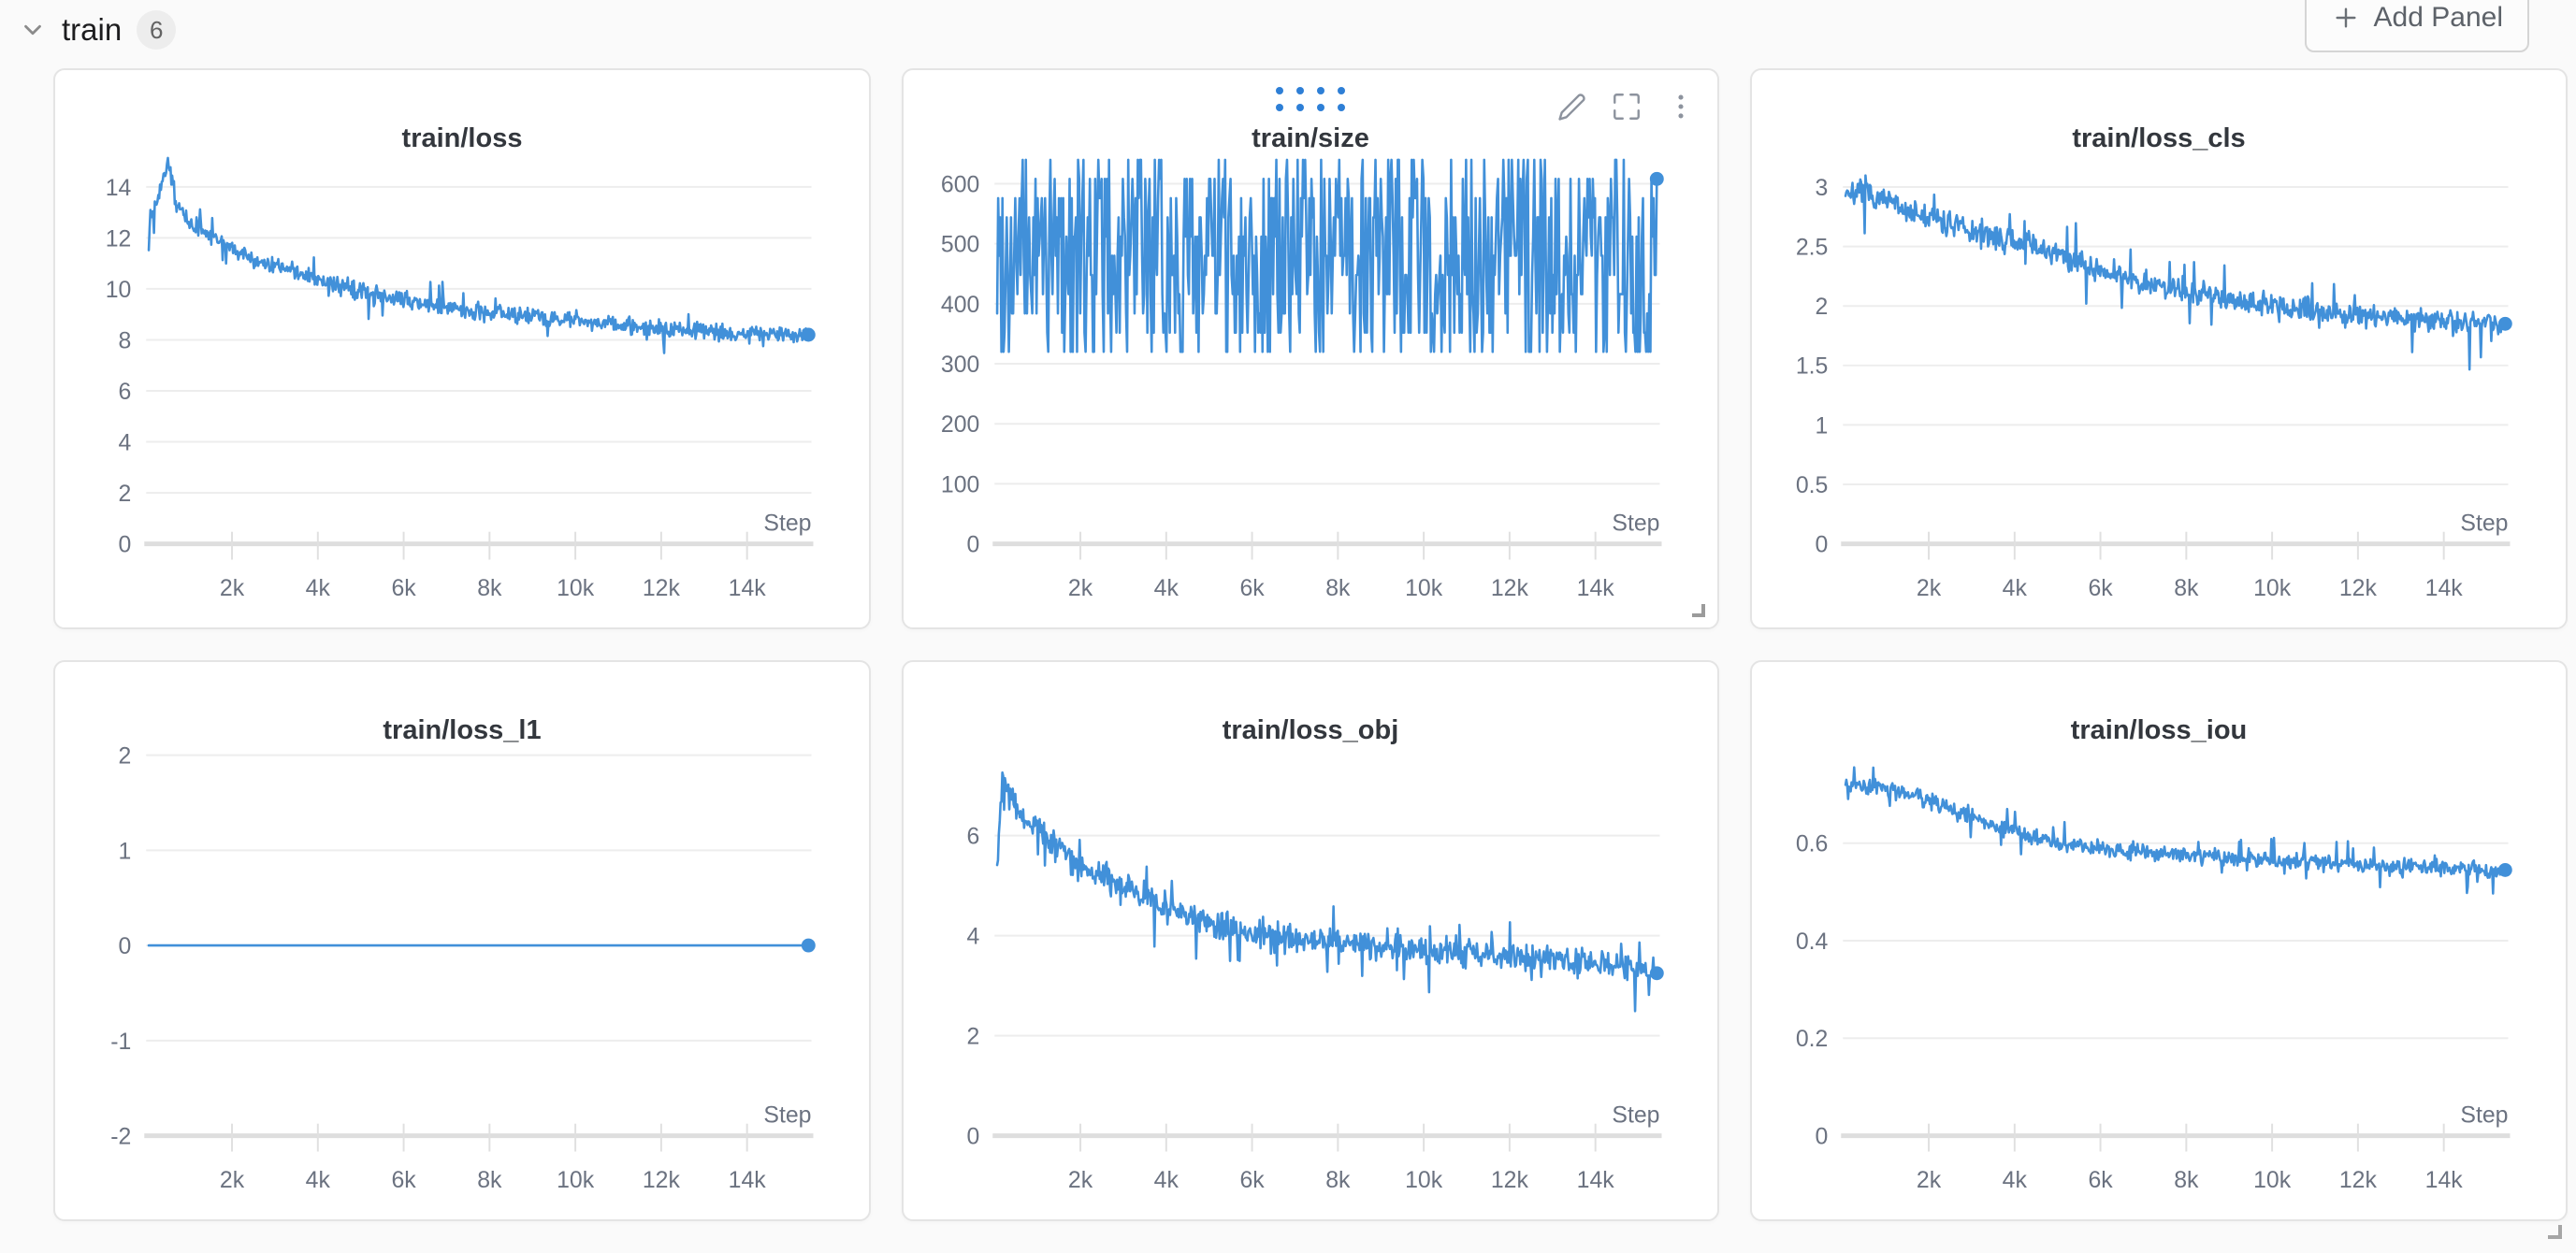  I want to click on svg-text: 8, so click(125, 340).